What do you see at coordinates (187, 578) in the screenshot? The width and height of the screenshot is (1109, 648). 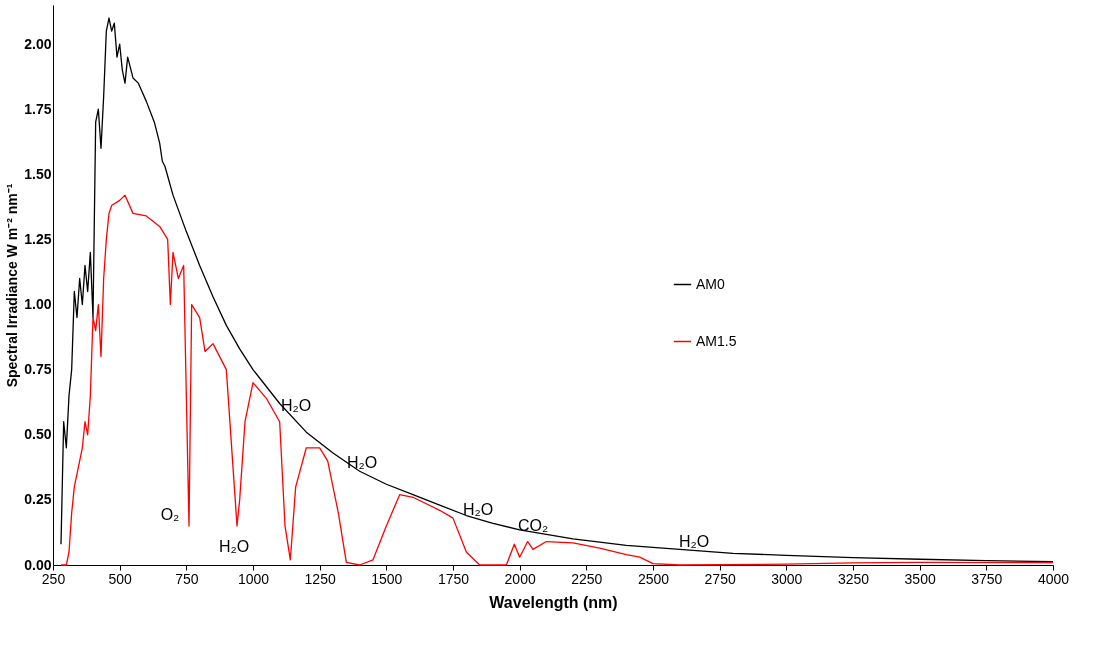 I see `x-tick-label: 750` at bounding box center [187, 578].